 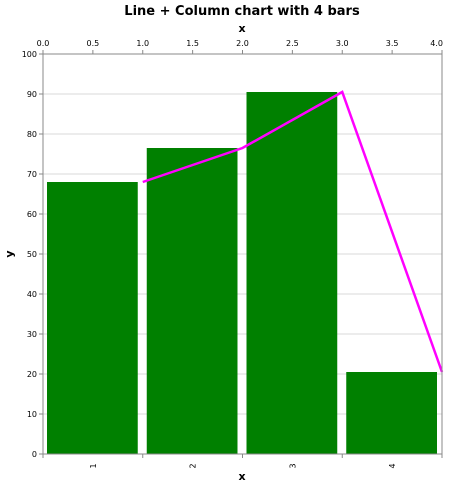 I want to click on y-tick-label: 70, so click(x=32, y=174).